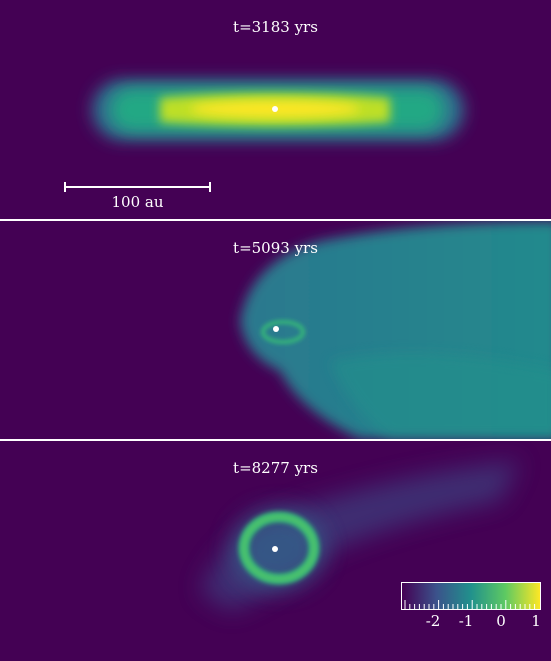 The width and height of the screenshot is (551, 661). Describe the element at coordinates (283, 332) in the screenshot. I see `inner-ring` at that location.